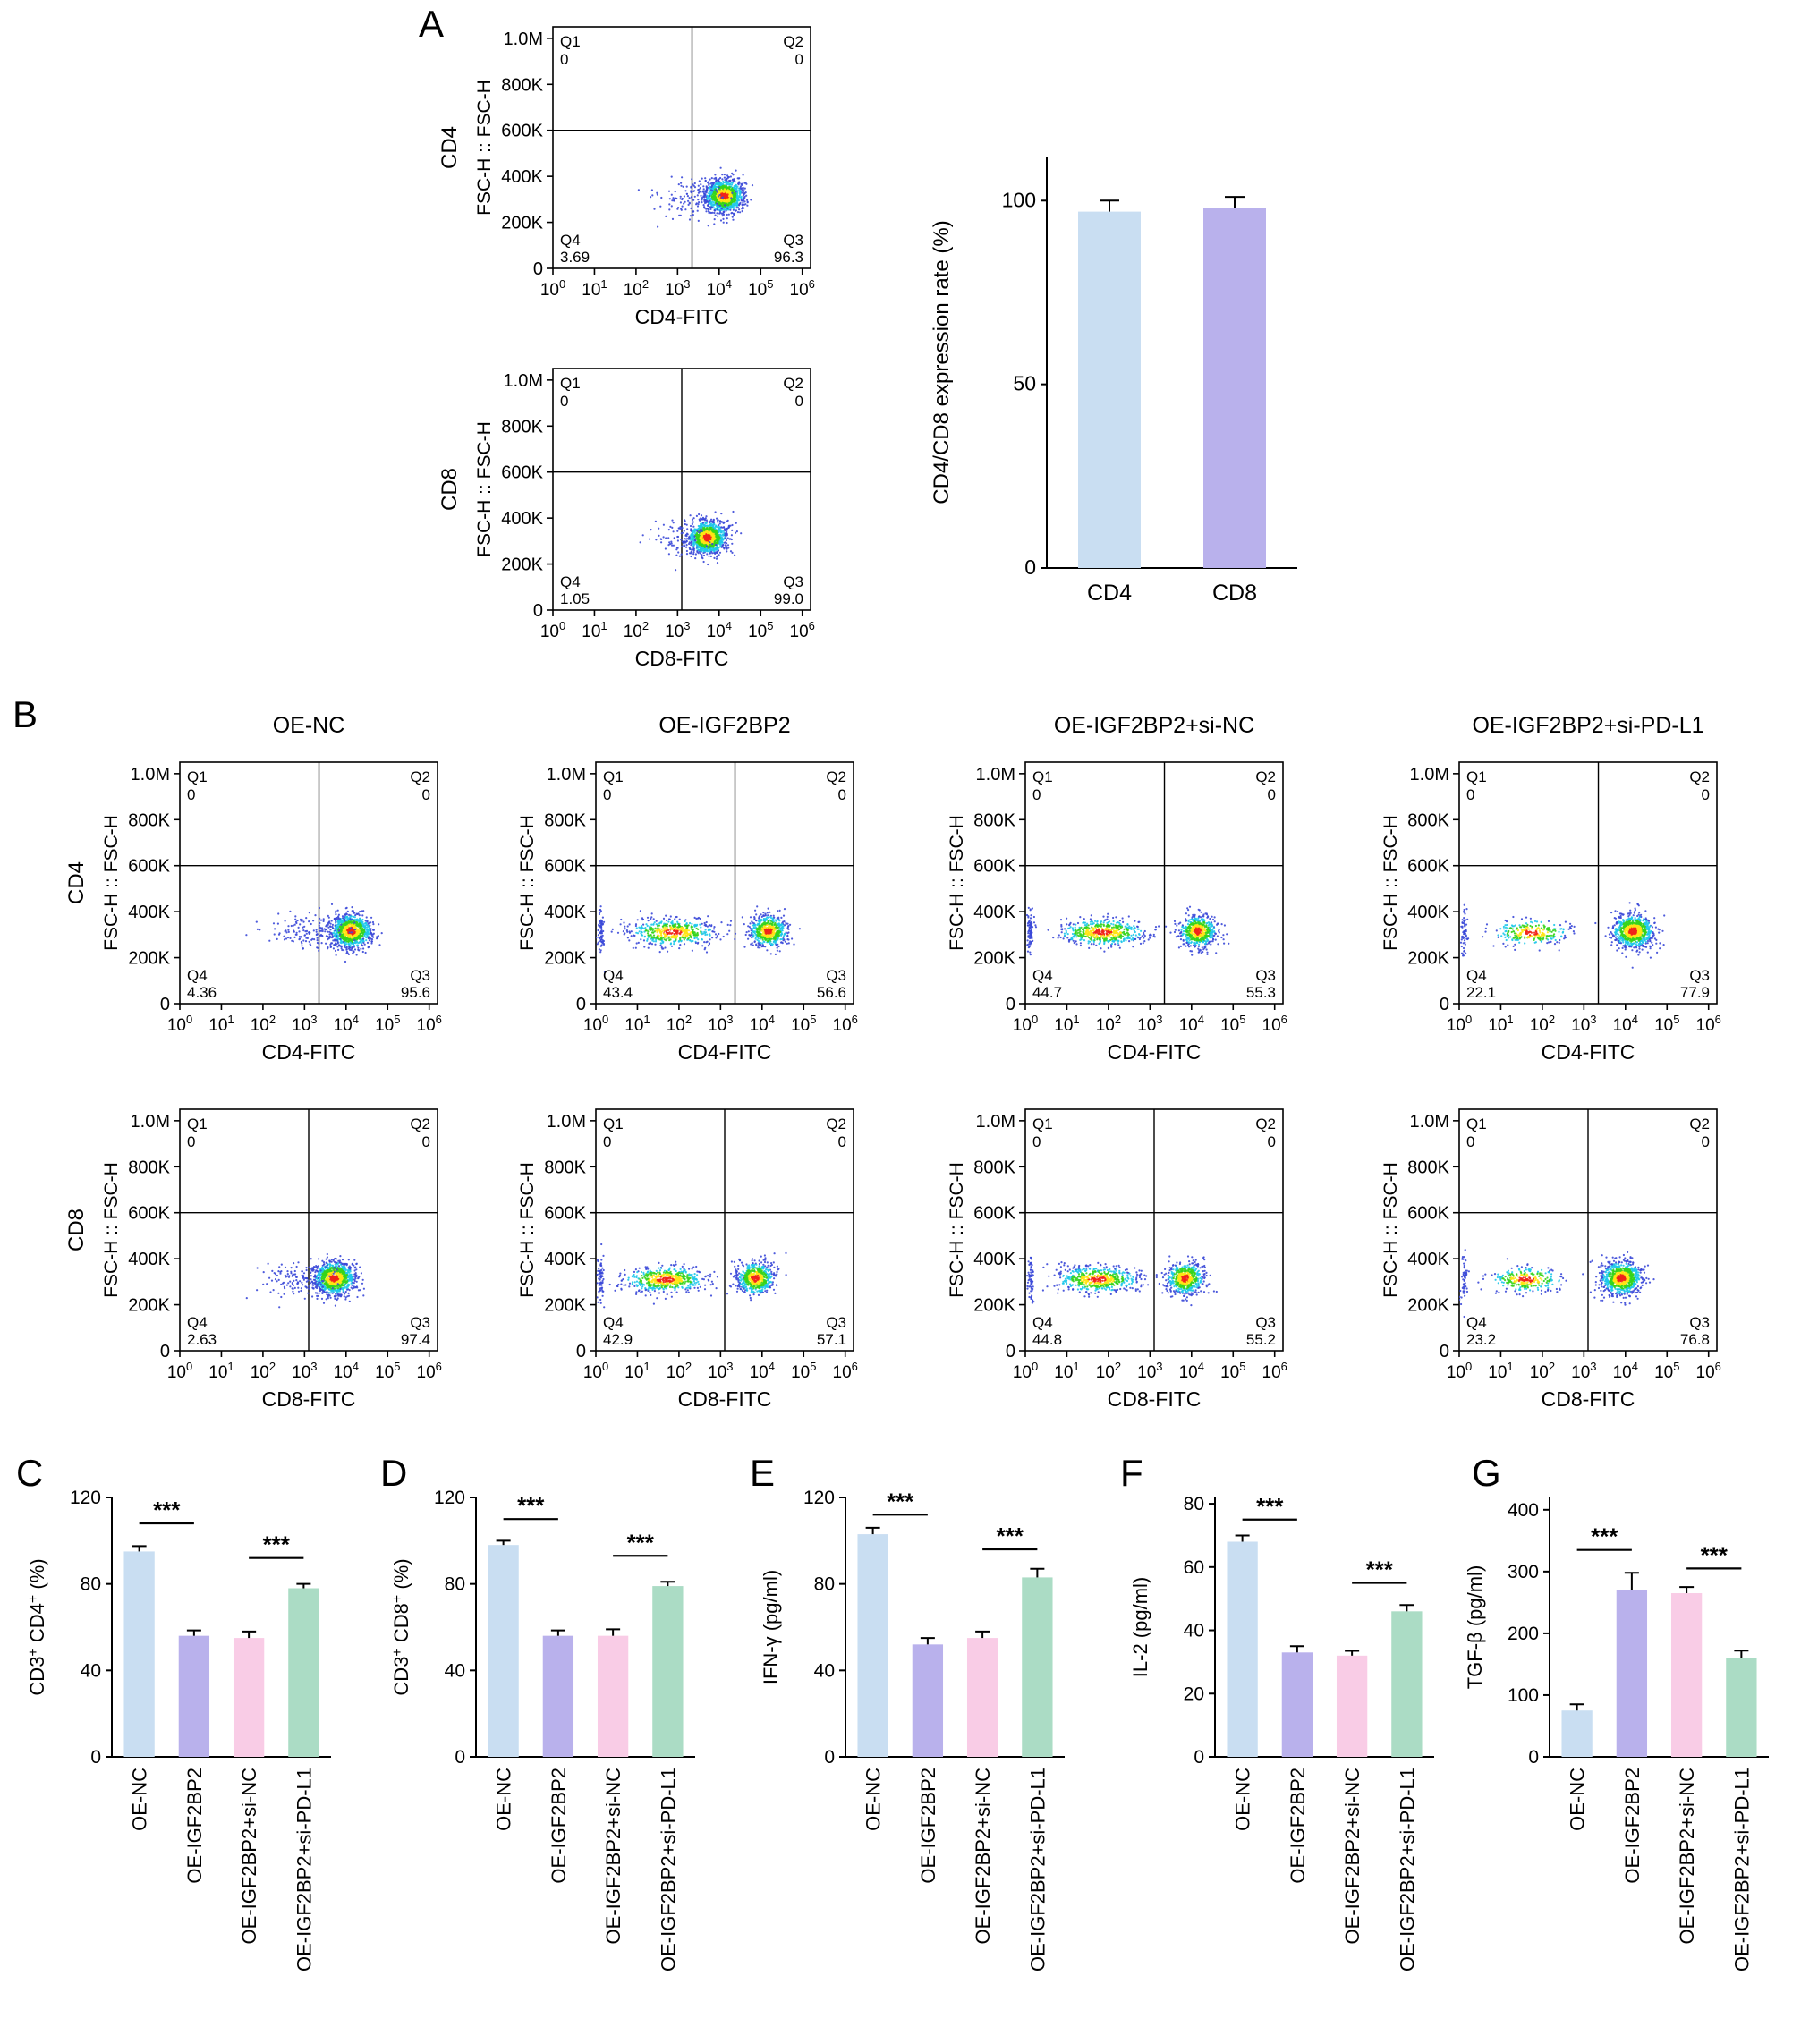 The width and height of the screenshot is (1818, 2044). I want to click on category-label: OE-IGF2BP2, so click(928, 1826).